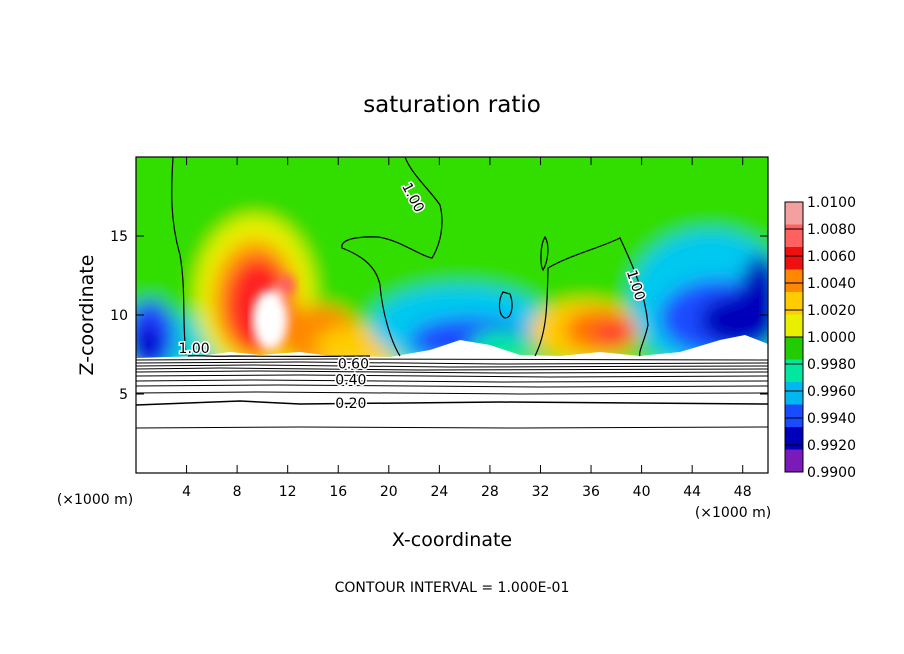 The image size is (904, 654). I want to click on colorbar-label: 1.0060, so click(831, 257).